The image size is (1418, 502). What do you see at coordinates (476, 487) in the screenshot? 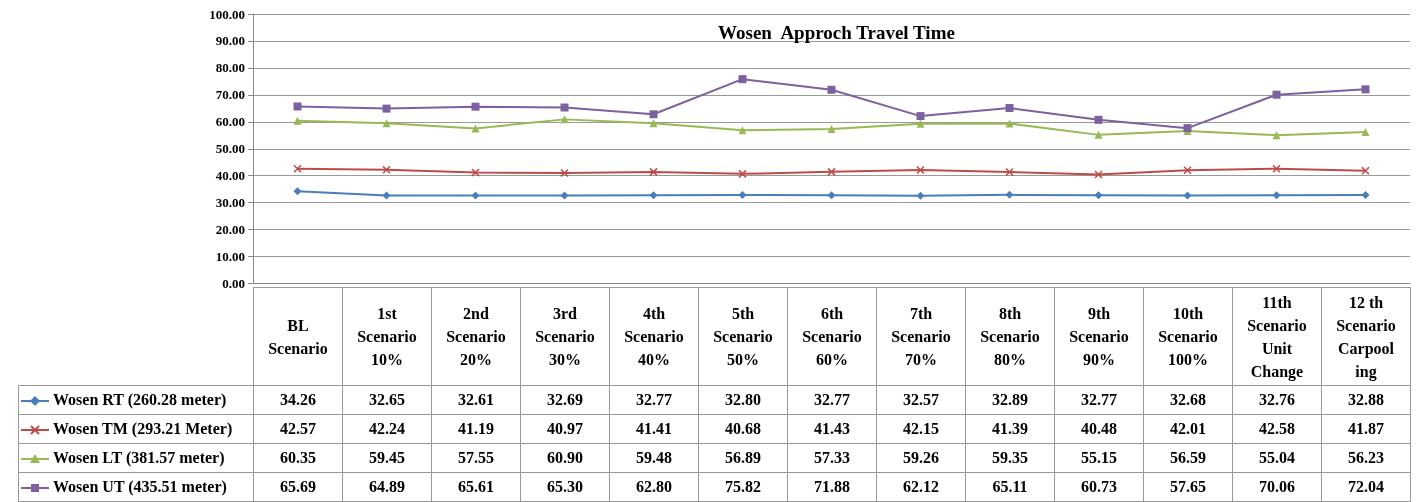
I see `data-label: 65.61` at bounding box center [476, 487].